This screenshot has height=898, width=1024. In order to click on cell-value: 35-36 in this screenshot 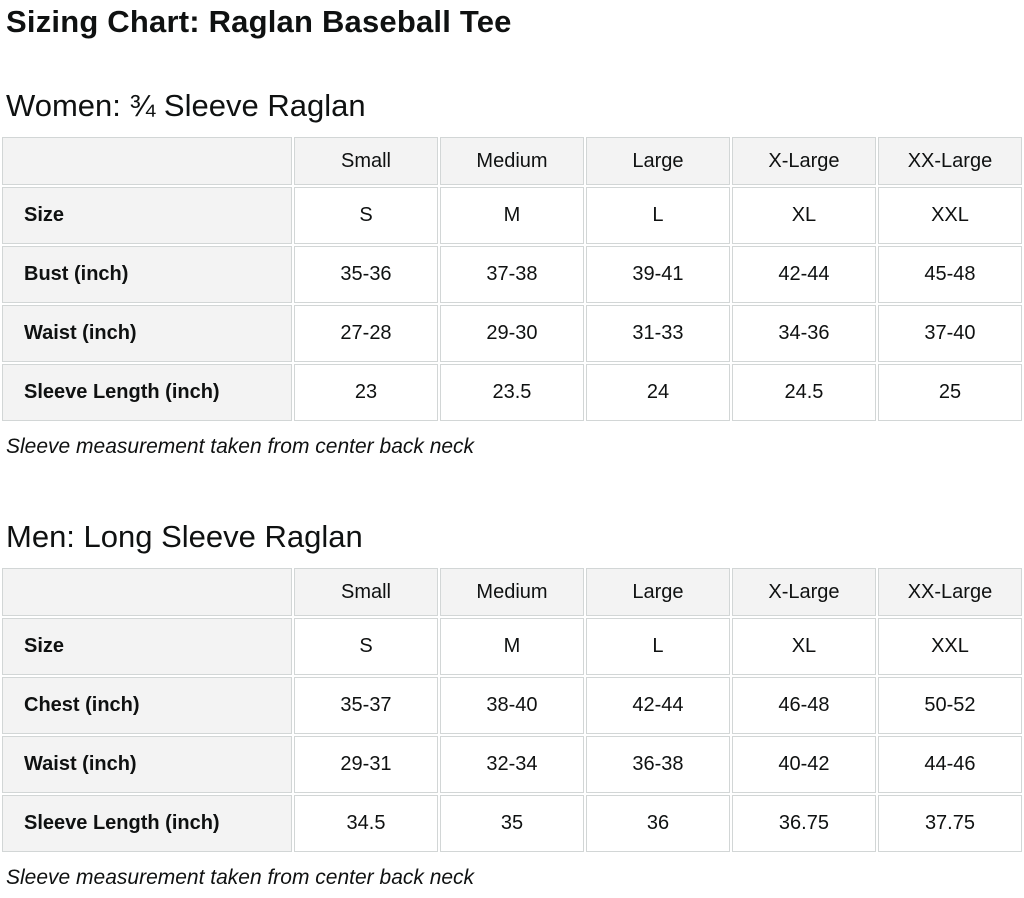, I will do `click(366, 274)`.